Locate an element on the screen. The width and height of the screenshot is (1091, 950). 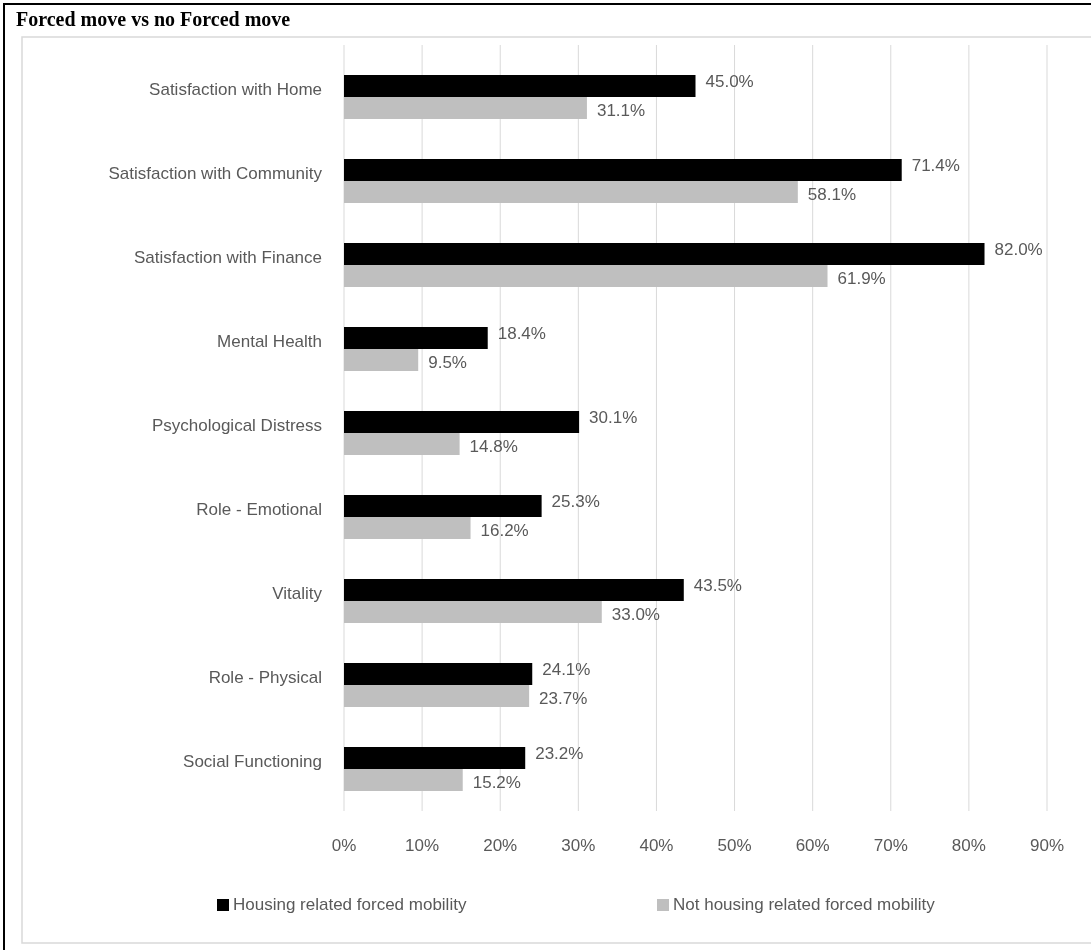
y-tick-label: Satisfaction with Finance is located at coordinates (227, 258).